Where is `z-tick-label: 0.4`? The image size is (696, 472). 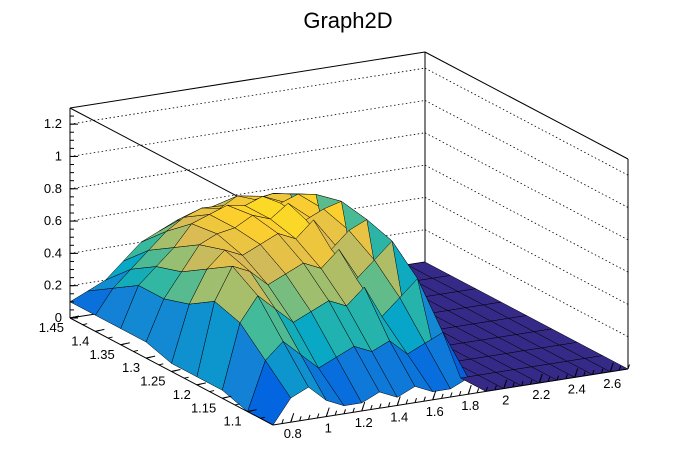 z-tick-label: 0.4 is located at coordinates (53, 252).